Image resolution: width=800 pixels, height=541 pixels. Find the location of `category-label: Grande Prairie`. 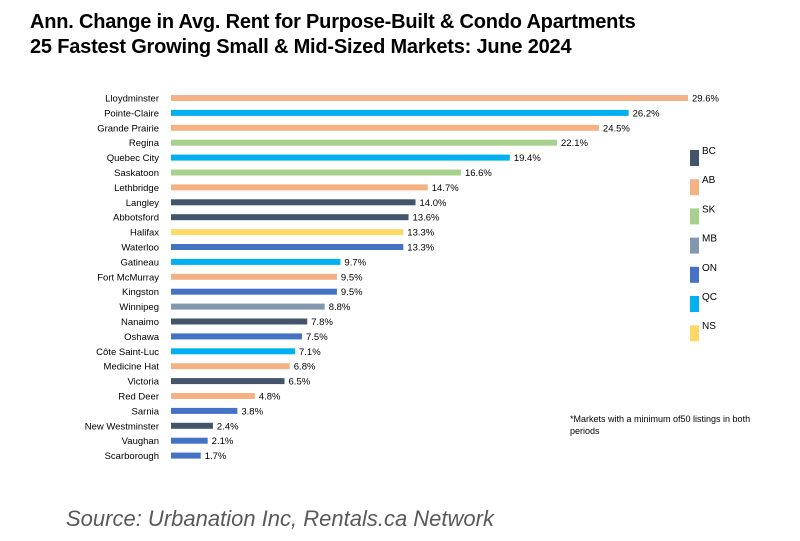

category-label: Grande Prairie is located at coordinates (128, 128).